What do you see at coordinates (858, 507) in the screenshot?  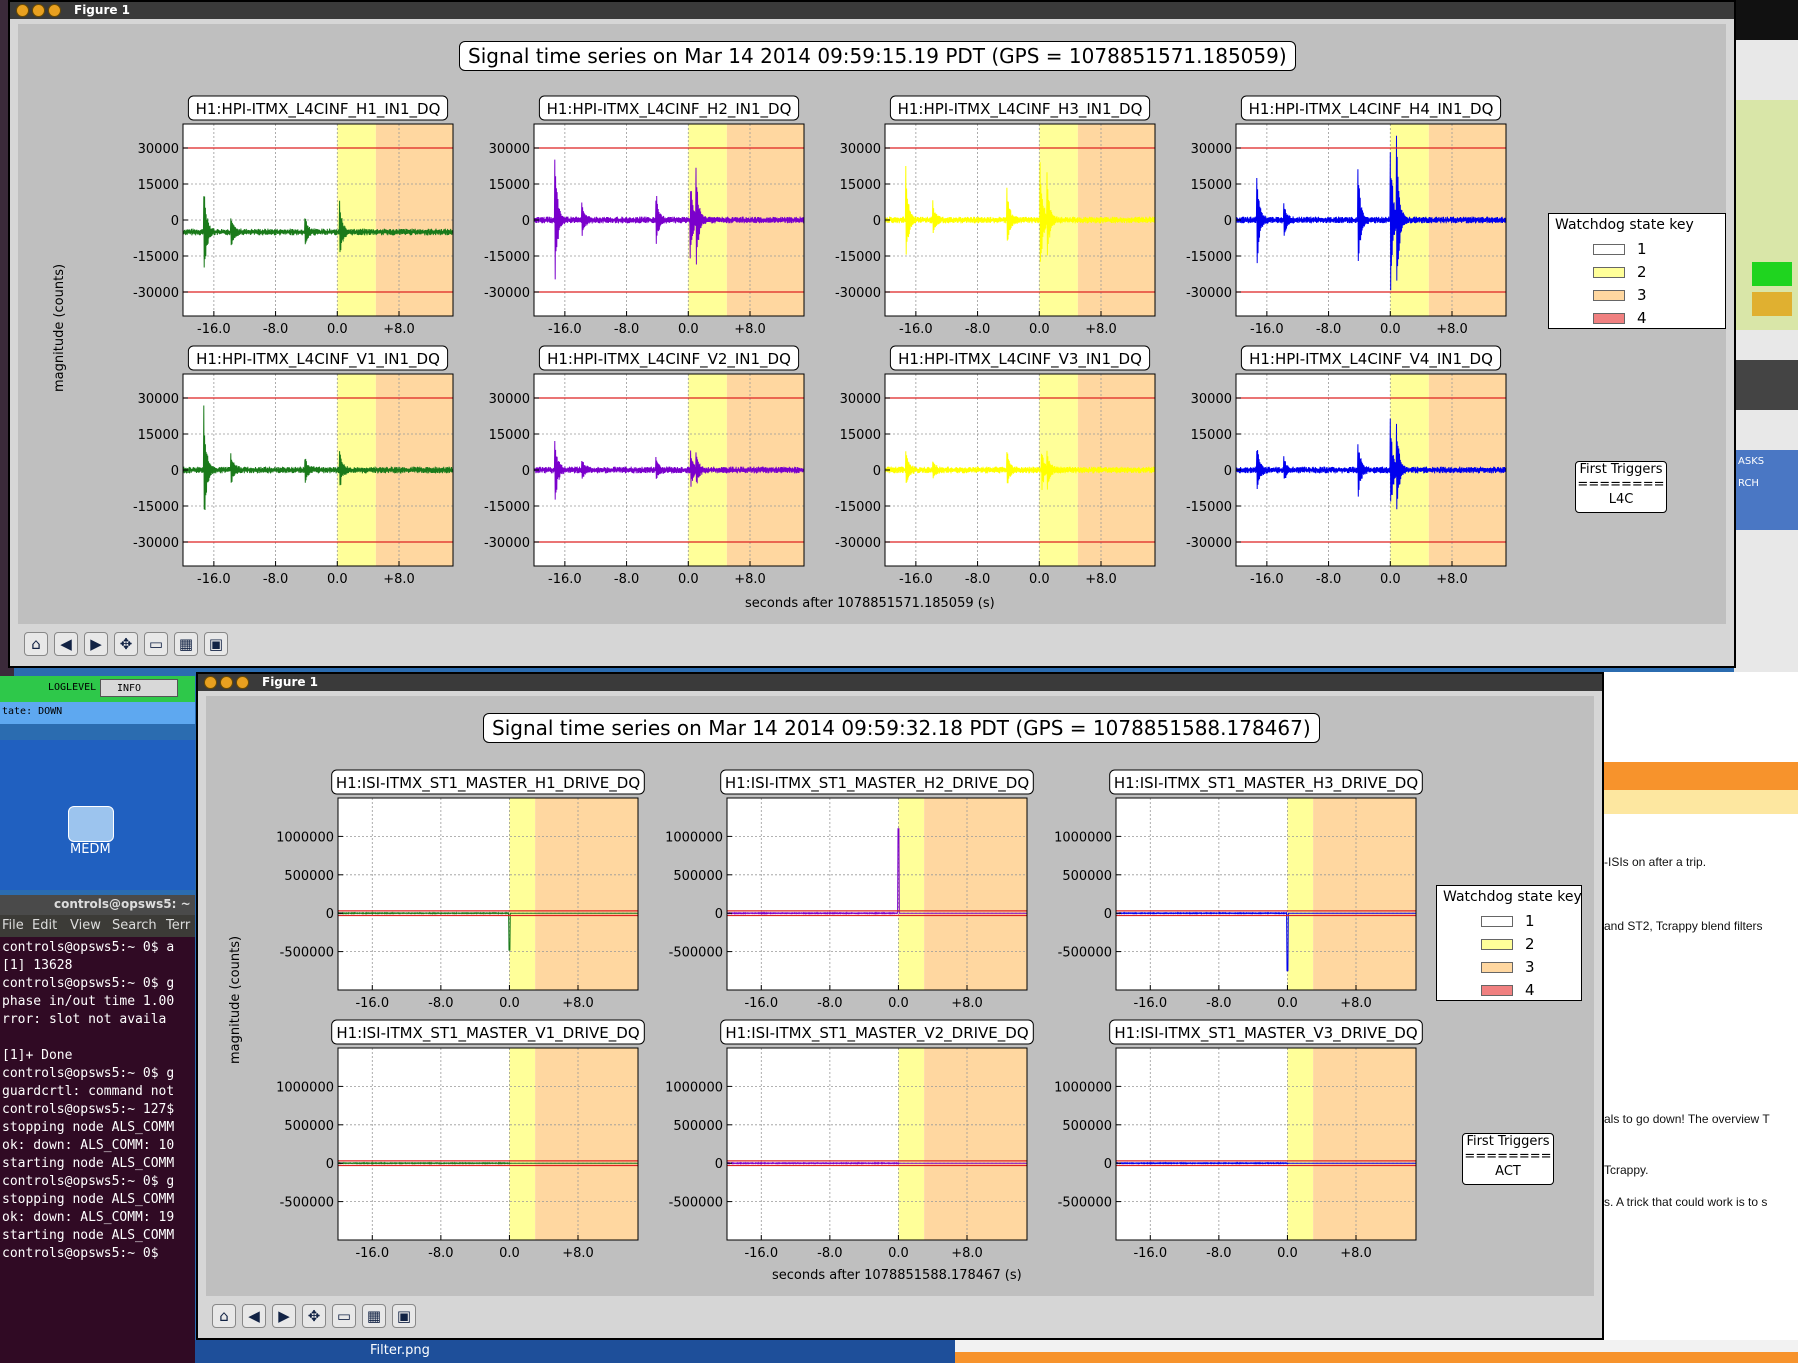 I see `y-tick-label: -15000` at bounding box center [858, 507].